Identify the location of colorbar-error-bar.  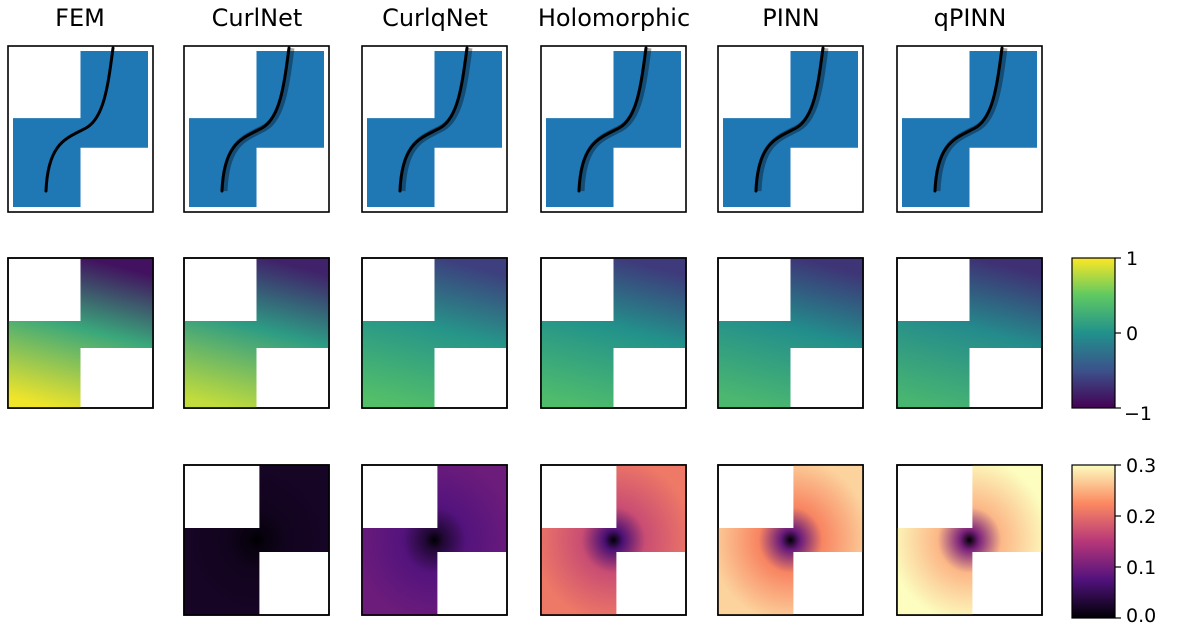
(1093, 541).